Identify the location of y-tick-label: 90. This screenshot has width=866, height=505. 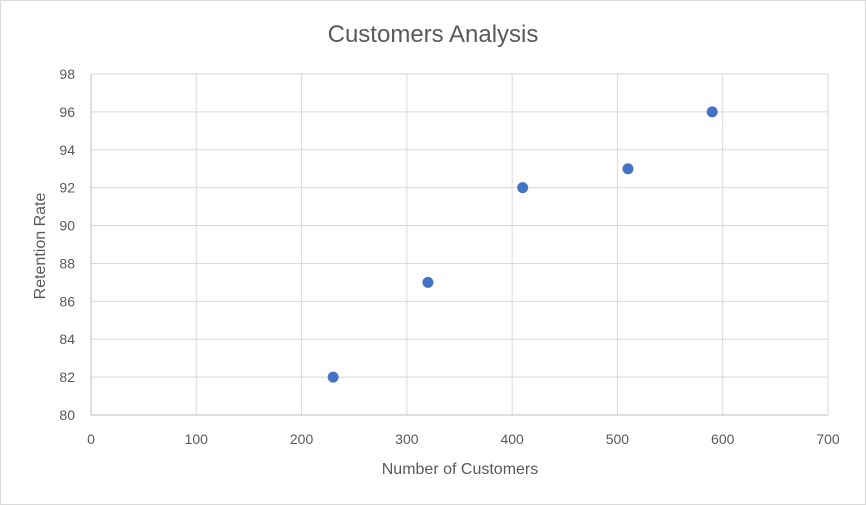
(67, 226).